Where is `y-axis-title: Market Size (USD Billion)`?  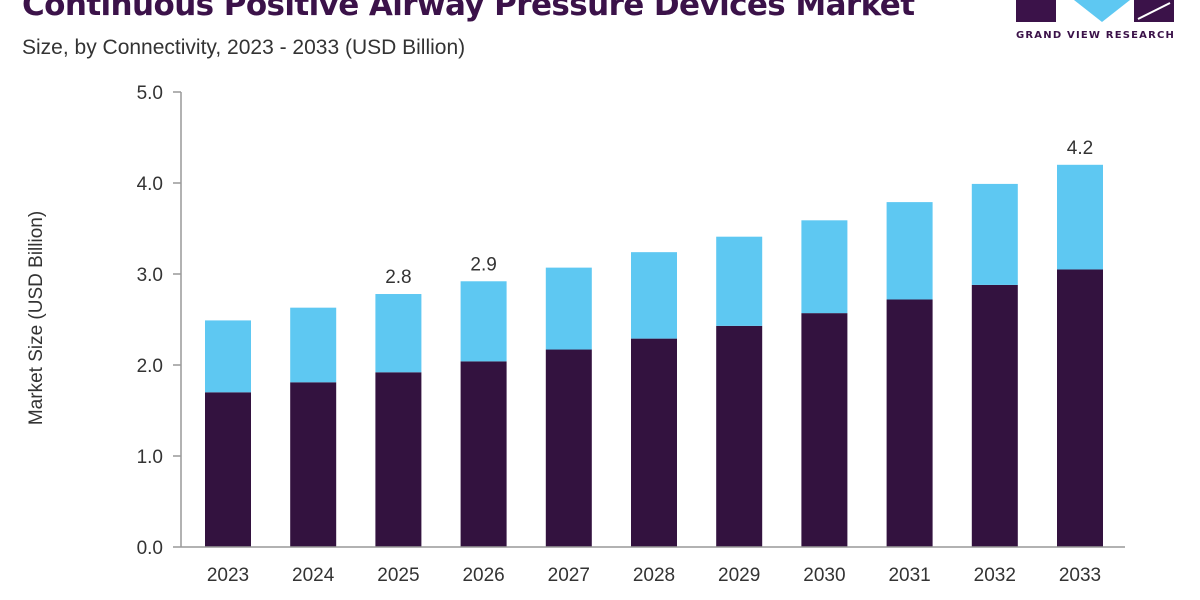 y-axis-title: Market Size (USD Billion) is located at coordinates (36, 318).